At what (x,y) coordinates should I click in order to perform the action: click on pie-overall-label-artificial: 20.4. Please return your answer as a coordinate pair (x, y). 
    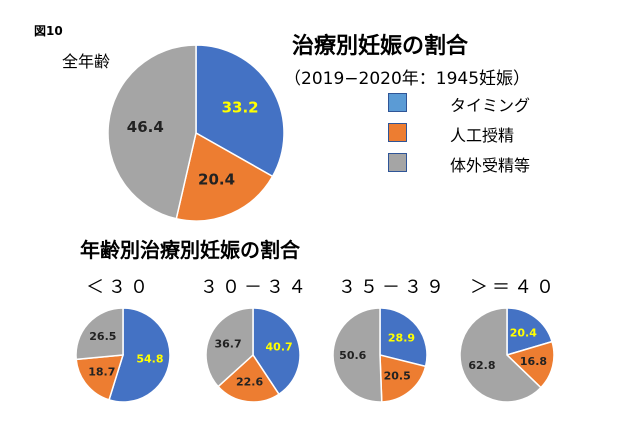
    Looking at the image, I should click on (216, 180).